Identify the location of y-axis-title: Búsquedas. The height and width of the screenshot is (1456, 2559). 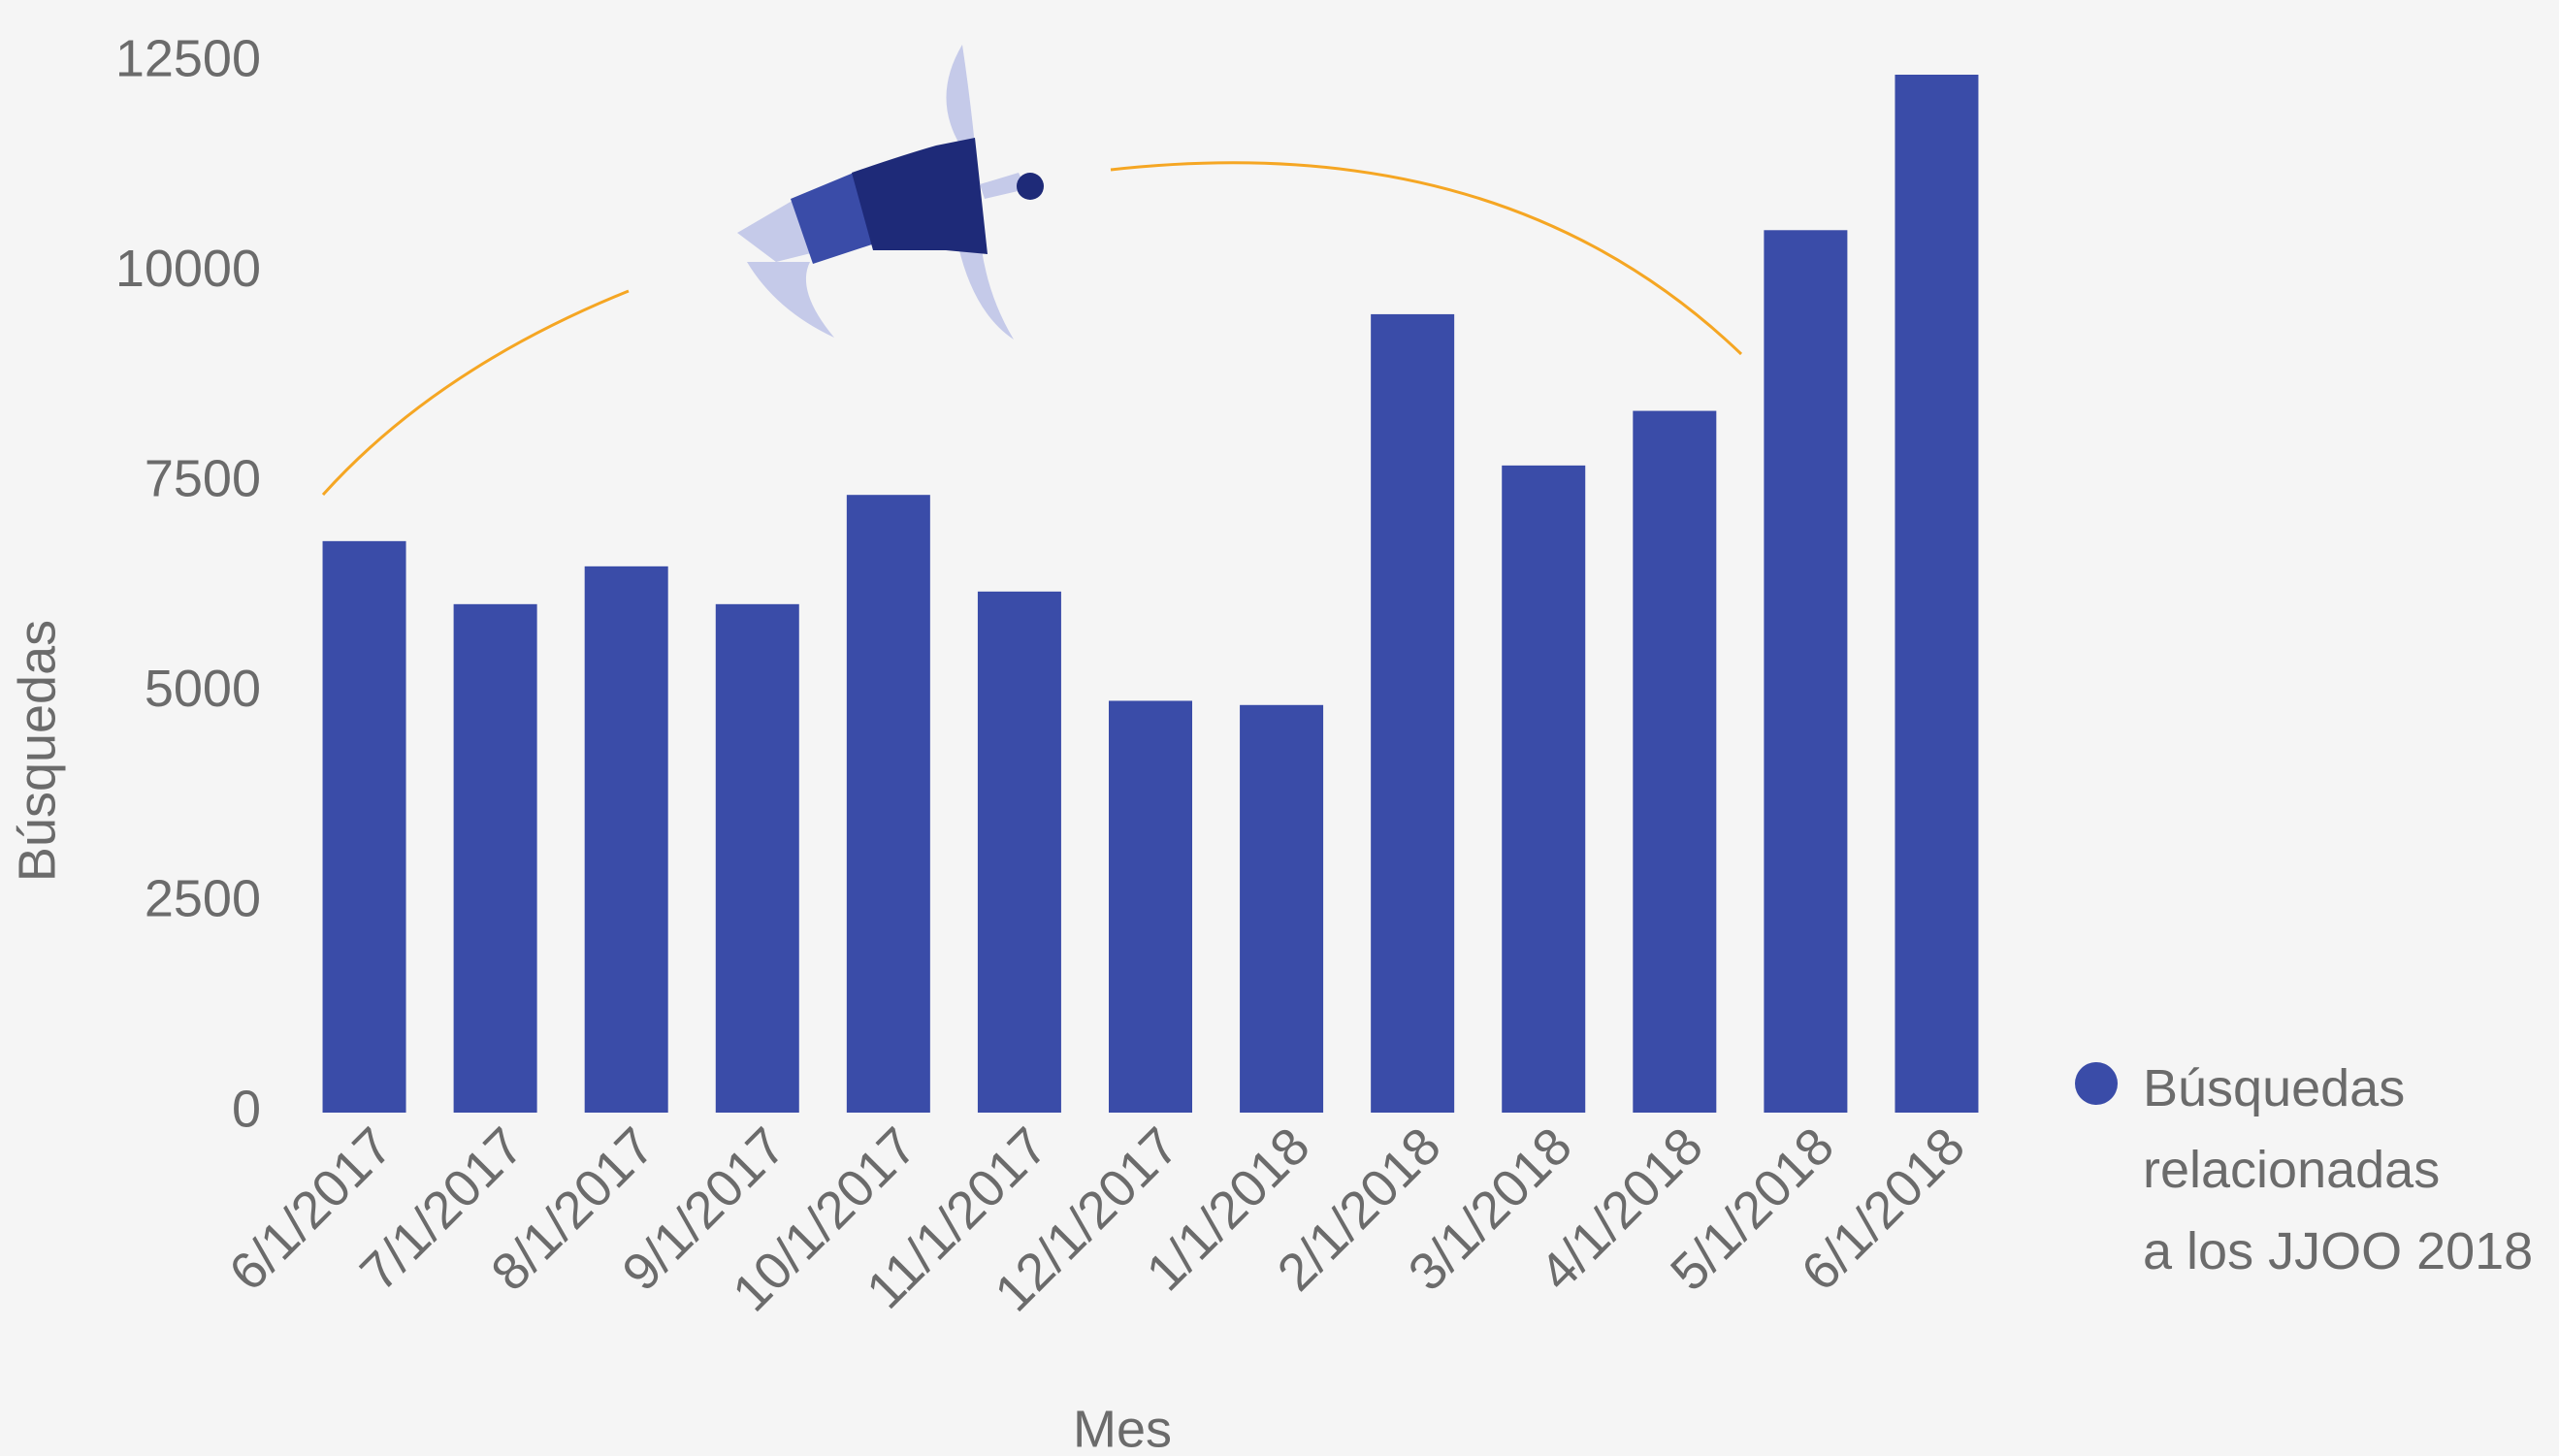
(37, 751).